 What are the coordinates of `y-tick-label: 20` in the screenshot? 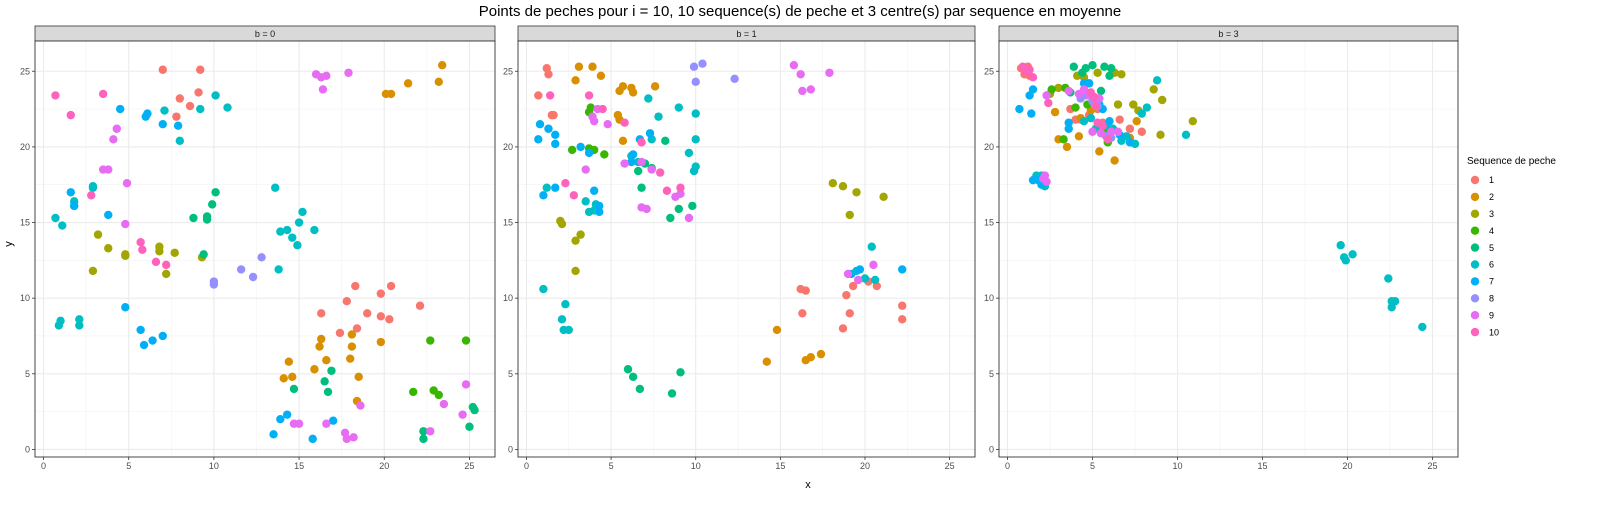 It's located at (508, 147).